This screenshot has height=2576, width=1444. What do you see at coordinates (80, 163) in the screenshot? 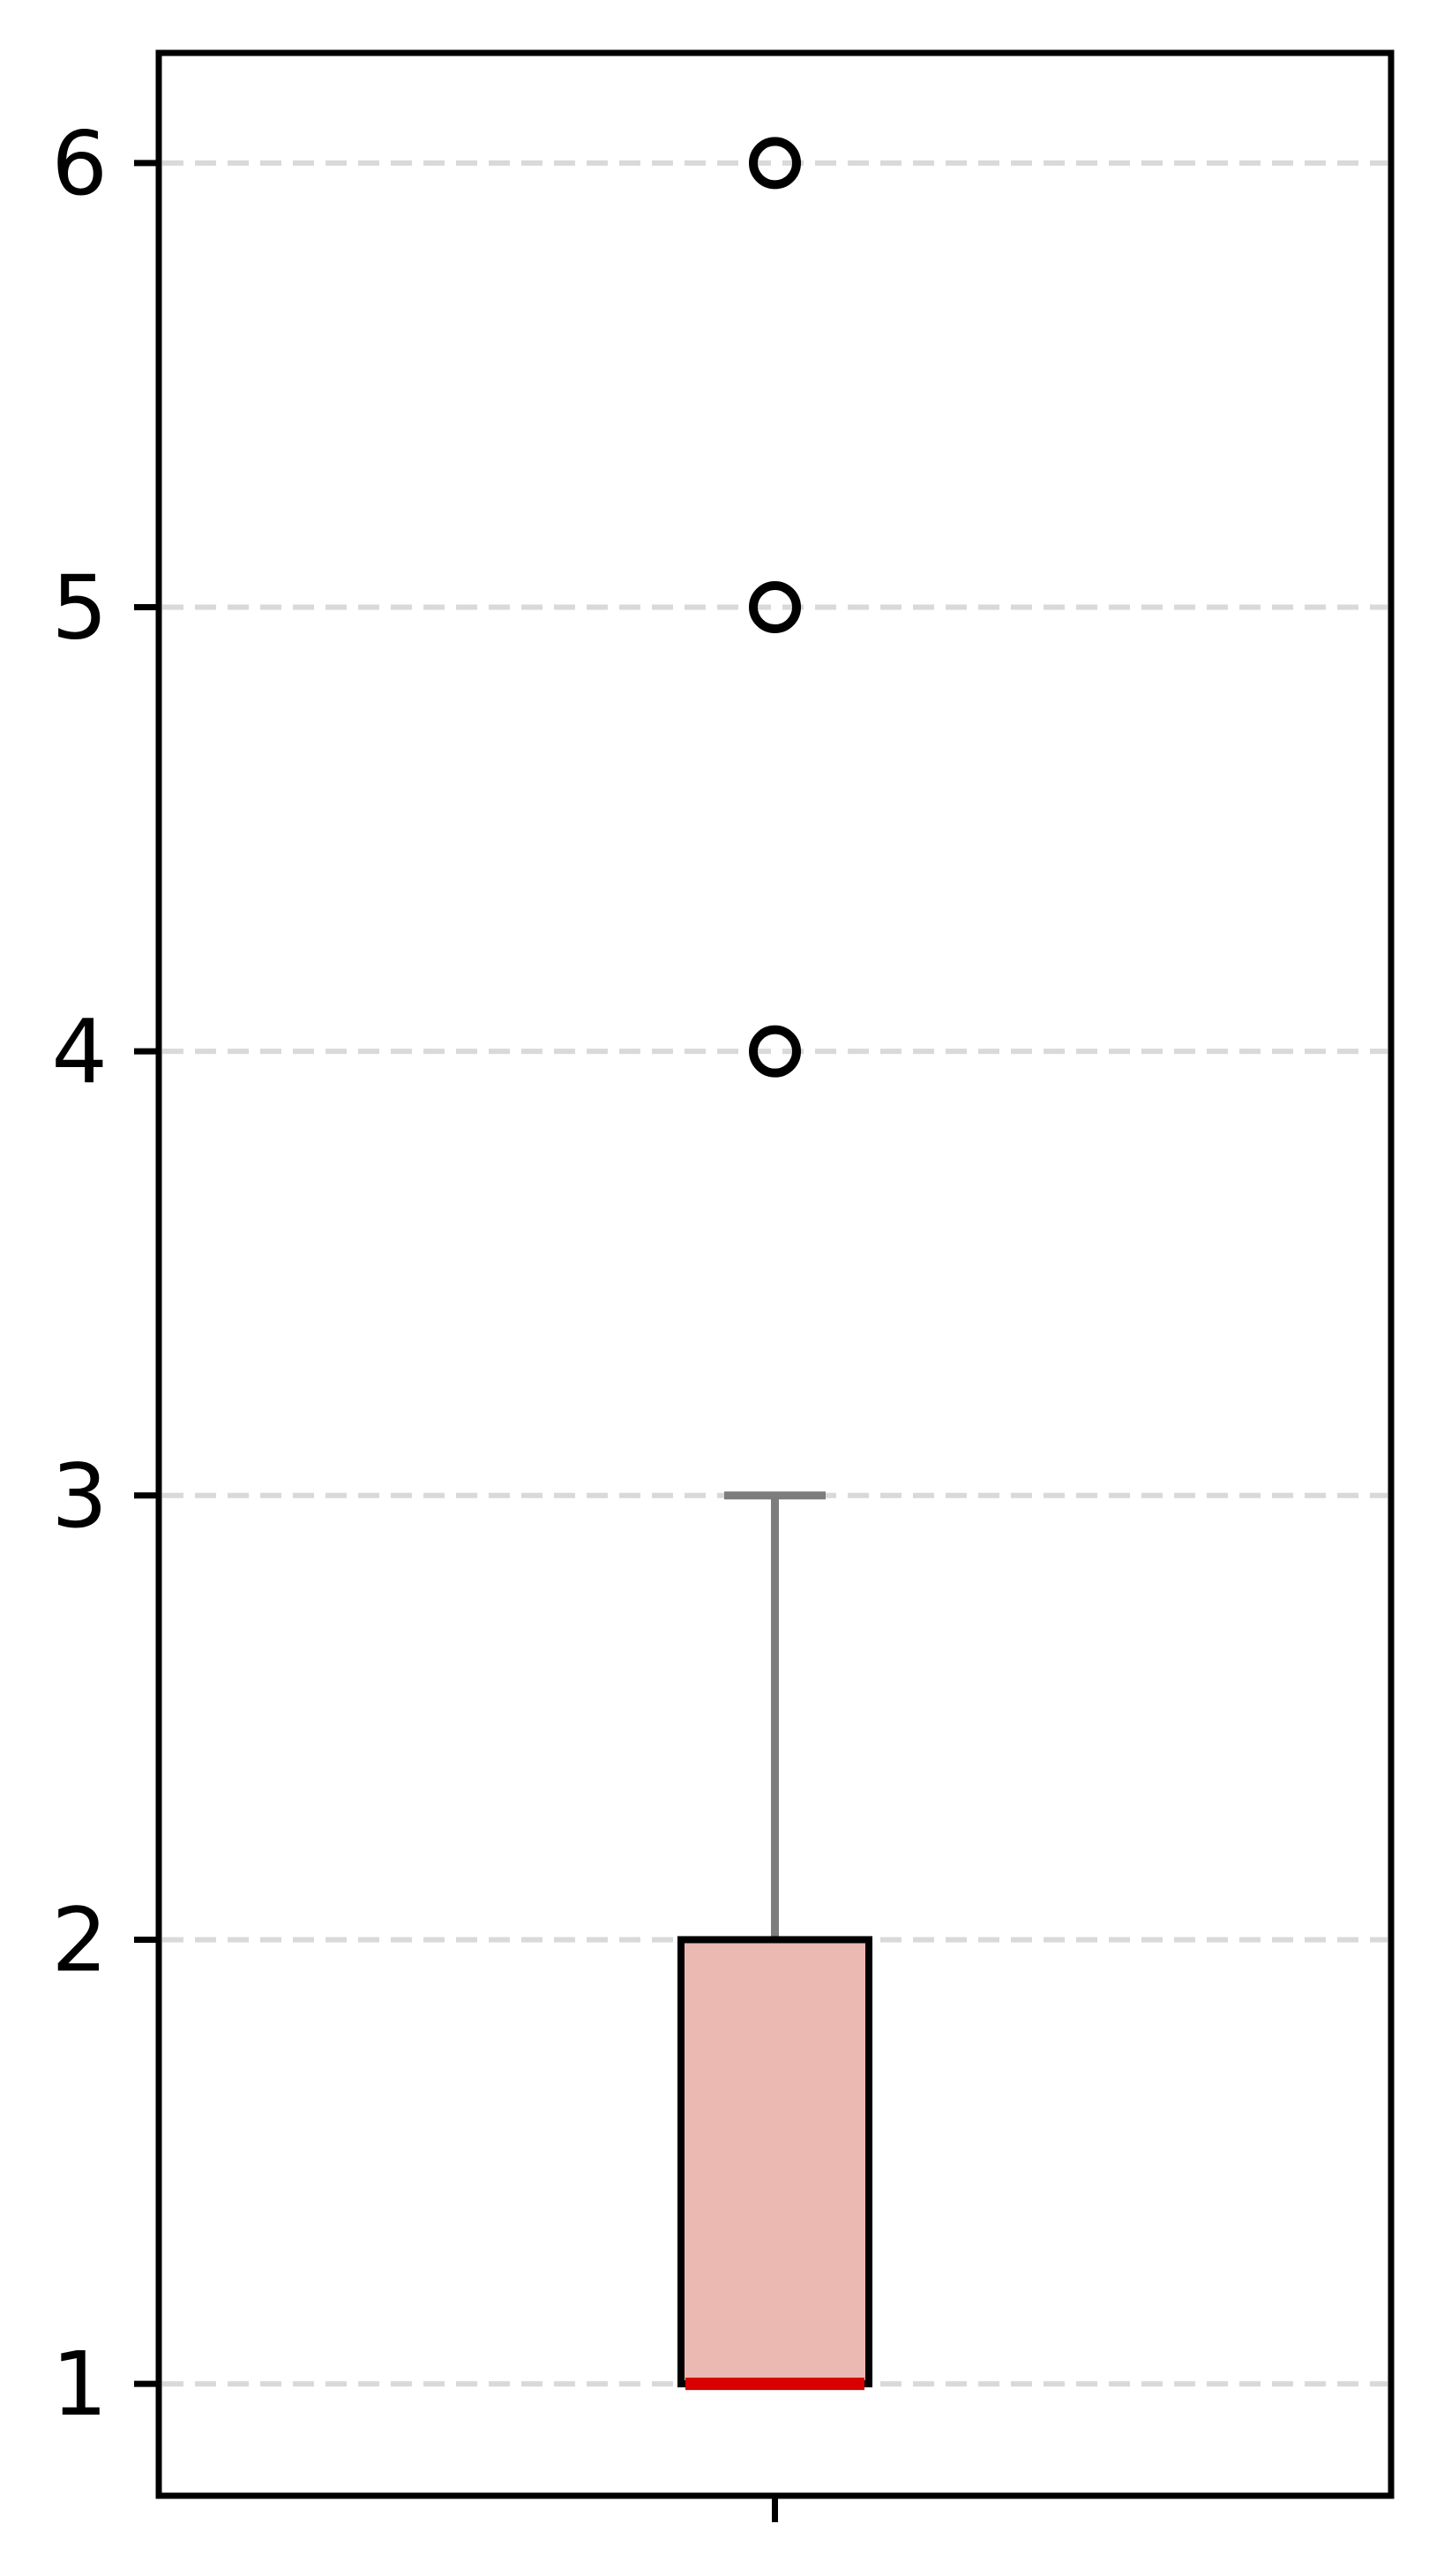
I see `y-tick-label-6: 6` at bounding box center [80, 163].